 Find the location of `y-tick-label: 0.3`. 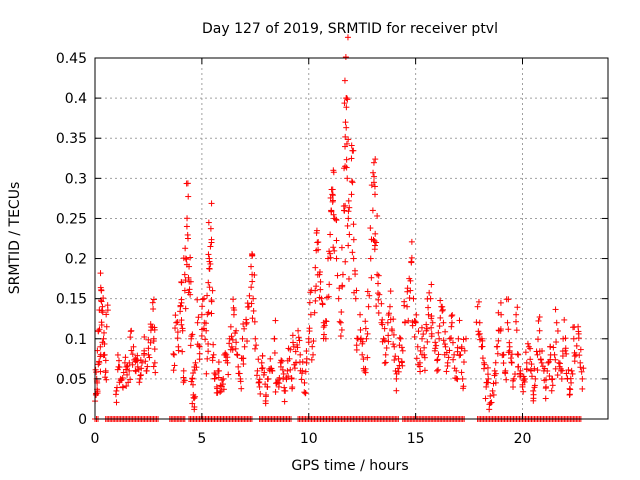

y-tick-label: 0.3 is located at coordinates (76, 179).